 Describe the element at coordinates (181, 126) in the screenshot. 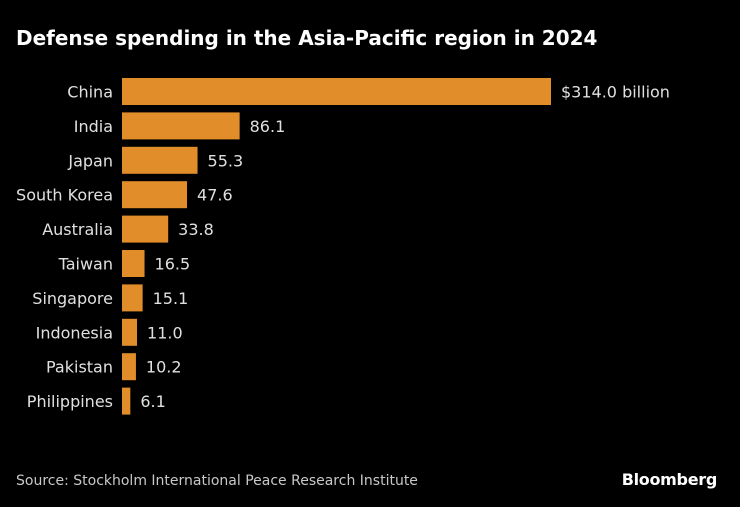

I see `bar-india` at that location.